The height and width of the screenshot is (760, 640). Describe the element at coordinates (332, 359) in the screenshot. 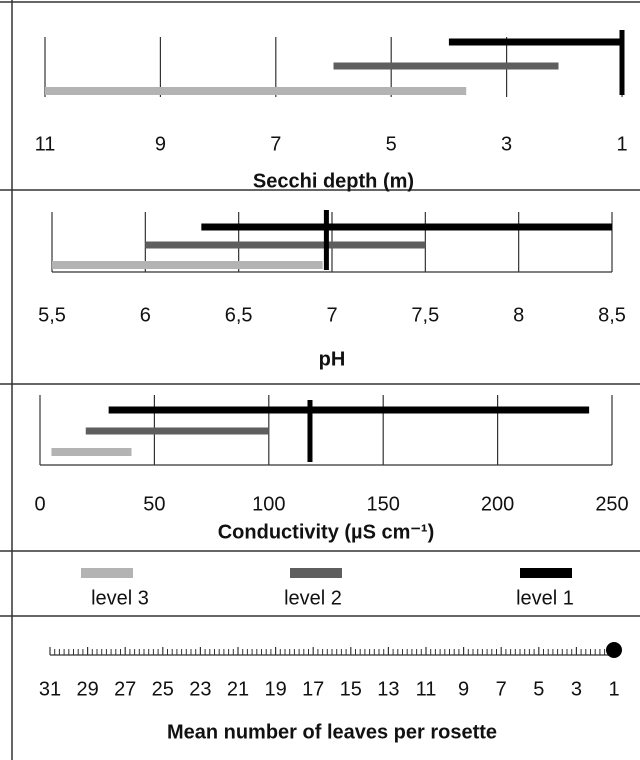

I see `x-axis-title: pH` at that location.